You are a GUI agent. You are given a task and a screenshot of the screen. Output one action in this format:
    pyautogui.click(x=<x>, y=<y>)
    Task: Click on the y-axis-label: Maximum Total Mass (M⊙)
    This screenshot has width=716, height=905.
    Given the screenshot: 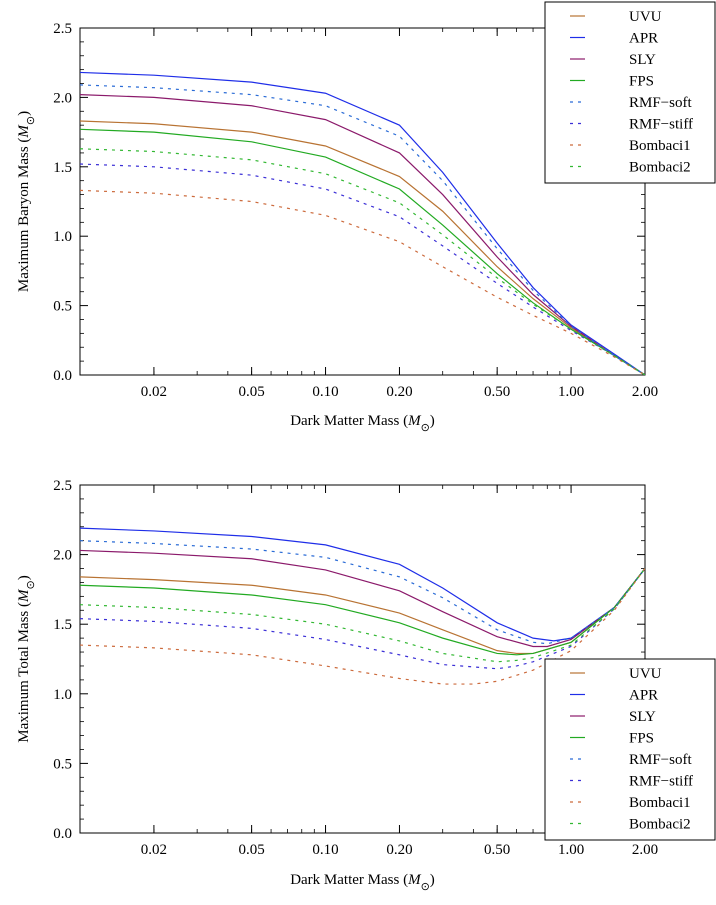 What is the action you would take?
    pyautogui.click(x=26, y=658)
    